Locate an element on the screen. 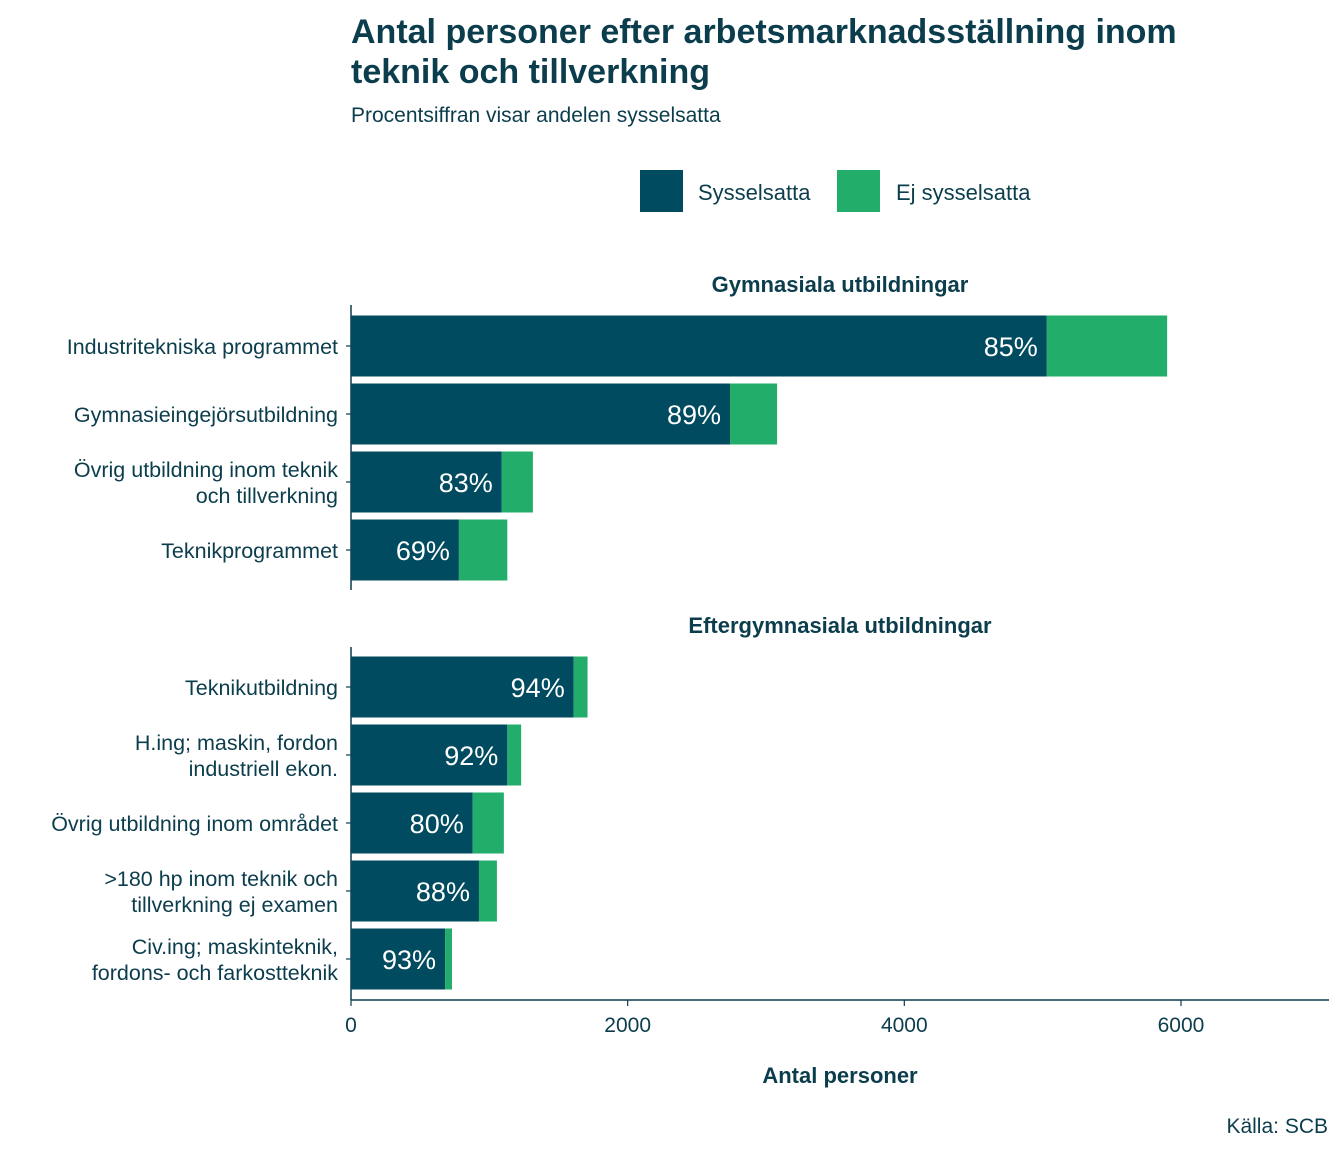 This screenshot has width=1344, height=1152. data-label: 92% is located at coordinates (471, 756).